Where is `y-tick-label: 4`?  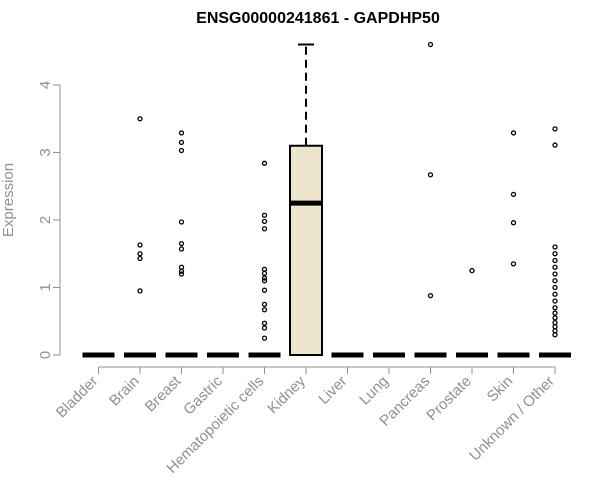
y-tick-label: 4 is located at coordinates (45, 85).